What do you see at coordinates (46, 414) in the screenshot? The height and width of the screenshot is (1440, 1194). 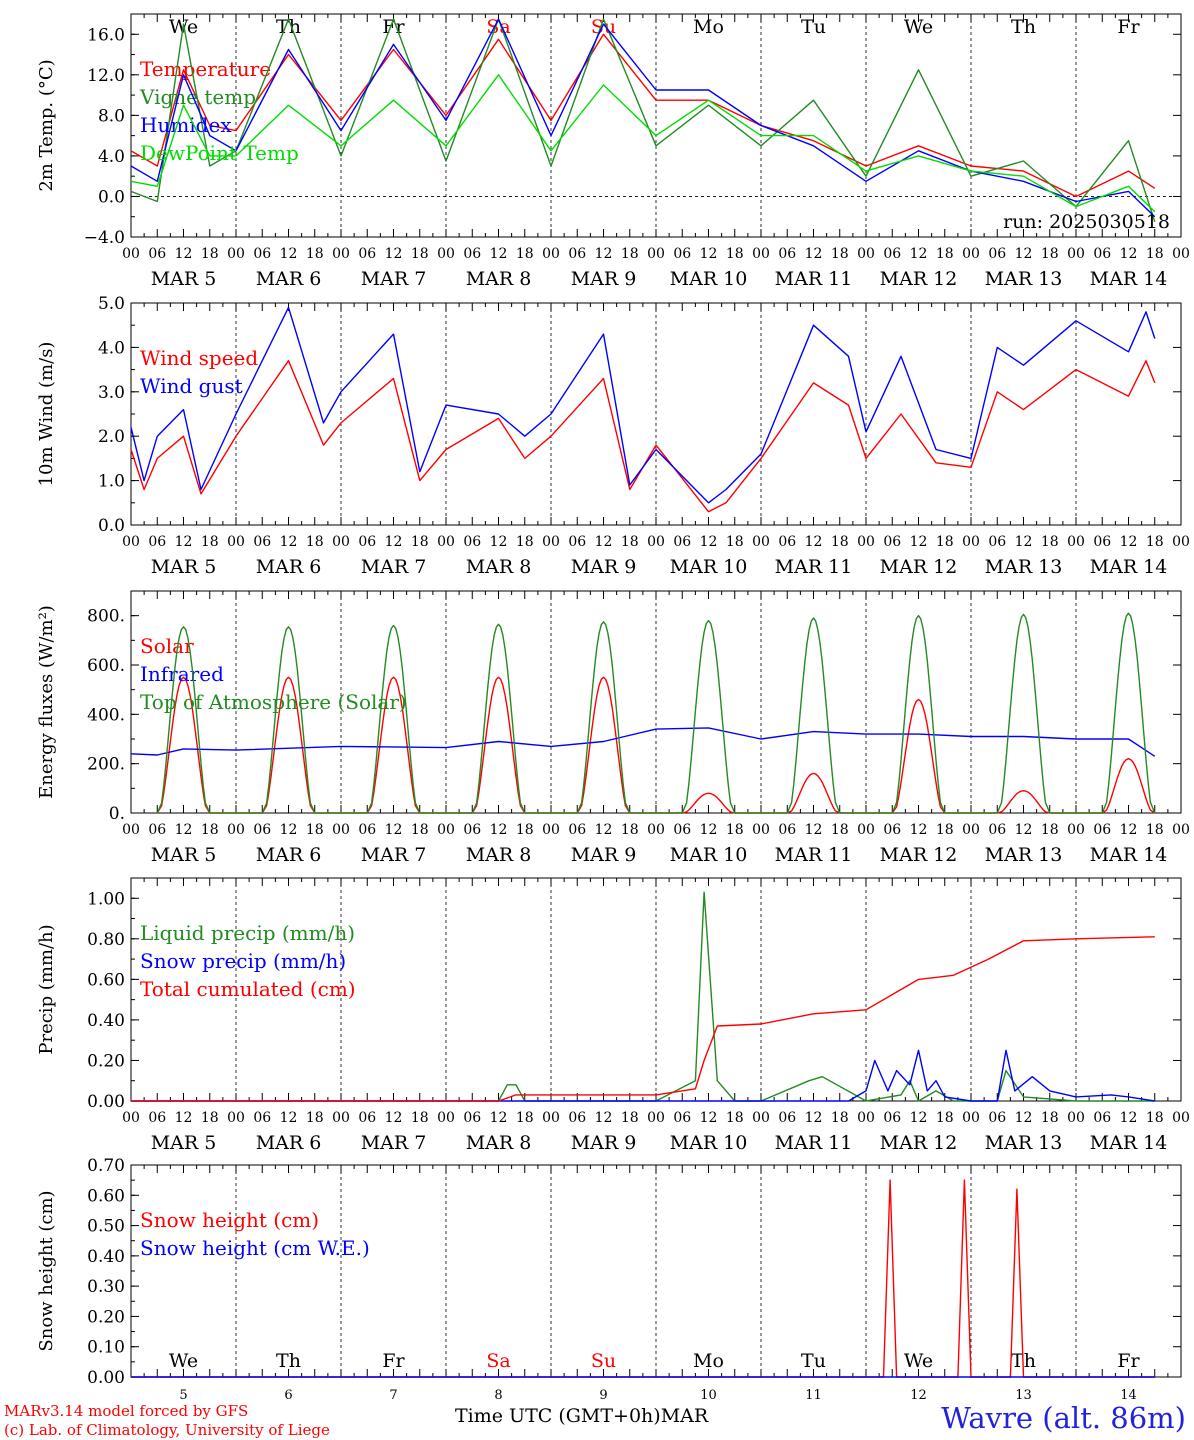 I see `y-axis-label: 10m Wind (m/s)` at bounding box center [46, 414].